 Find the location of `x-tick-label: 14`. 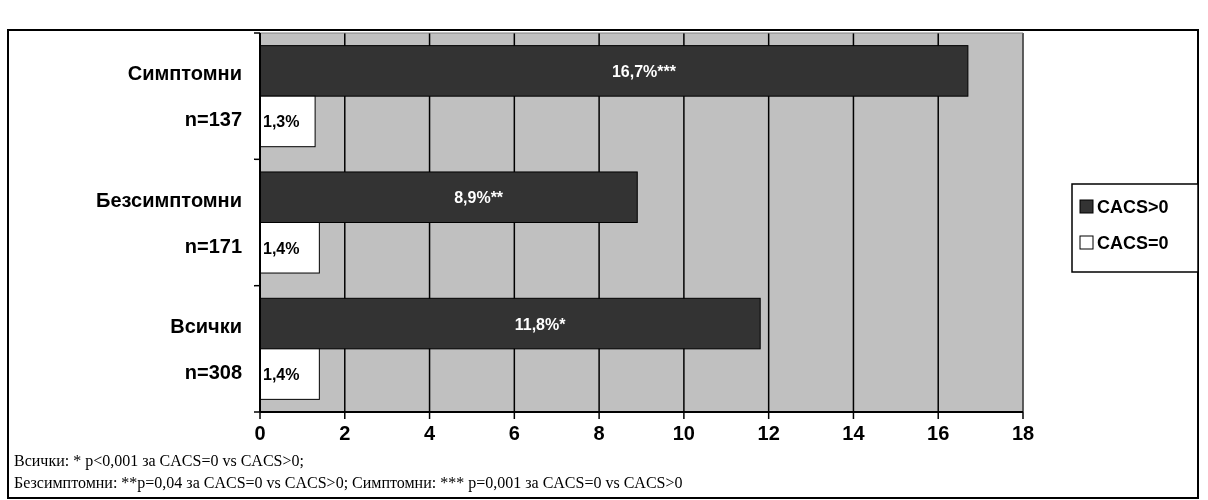

x-tick-label: 14 is located at coordinates (854, 433).